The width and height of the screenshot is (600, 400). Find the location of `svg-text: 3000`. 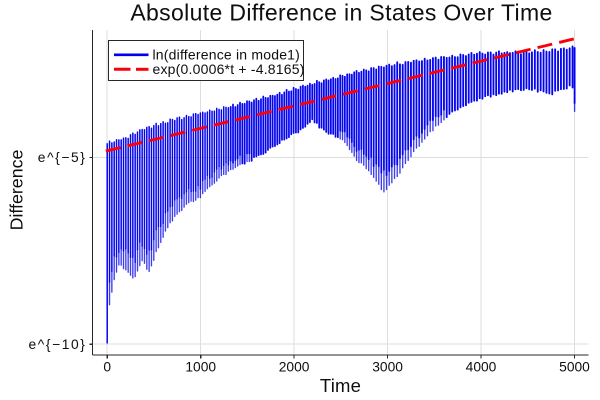

svg-text: 3000 is located at coordinates (387, 367).